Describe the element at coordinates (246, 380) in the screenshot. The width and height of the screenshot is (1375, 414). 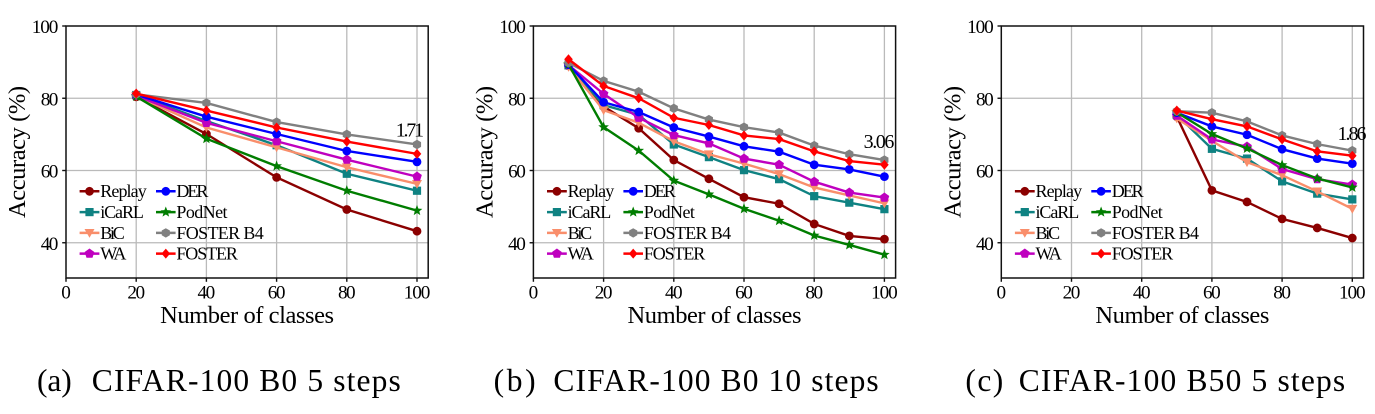
I see `svg-text: CIFAR-100 B0 5 steps` at that location.